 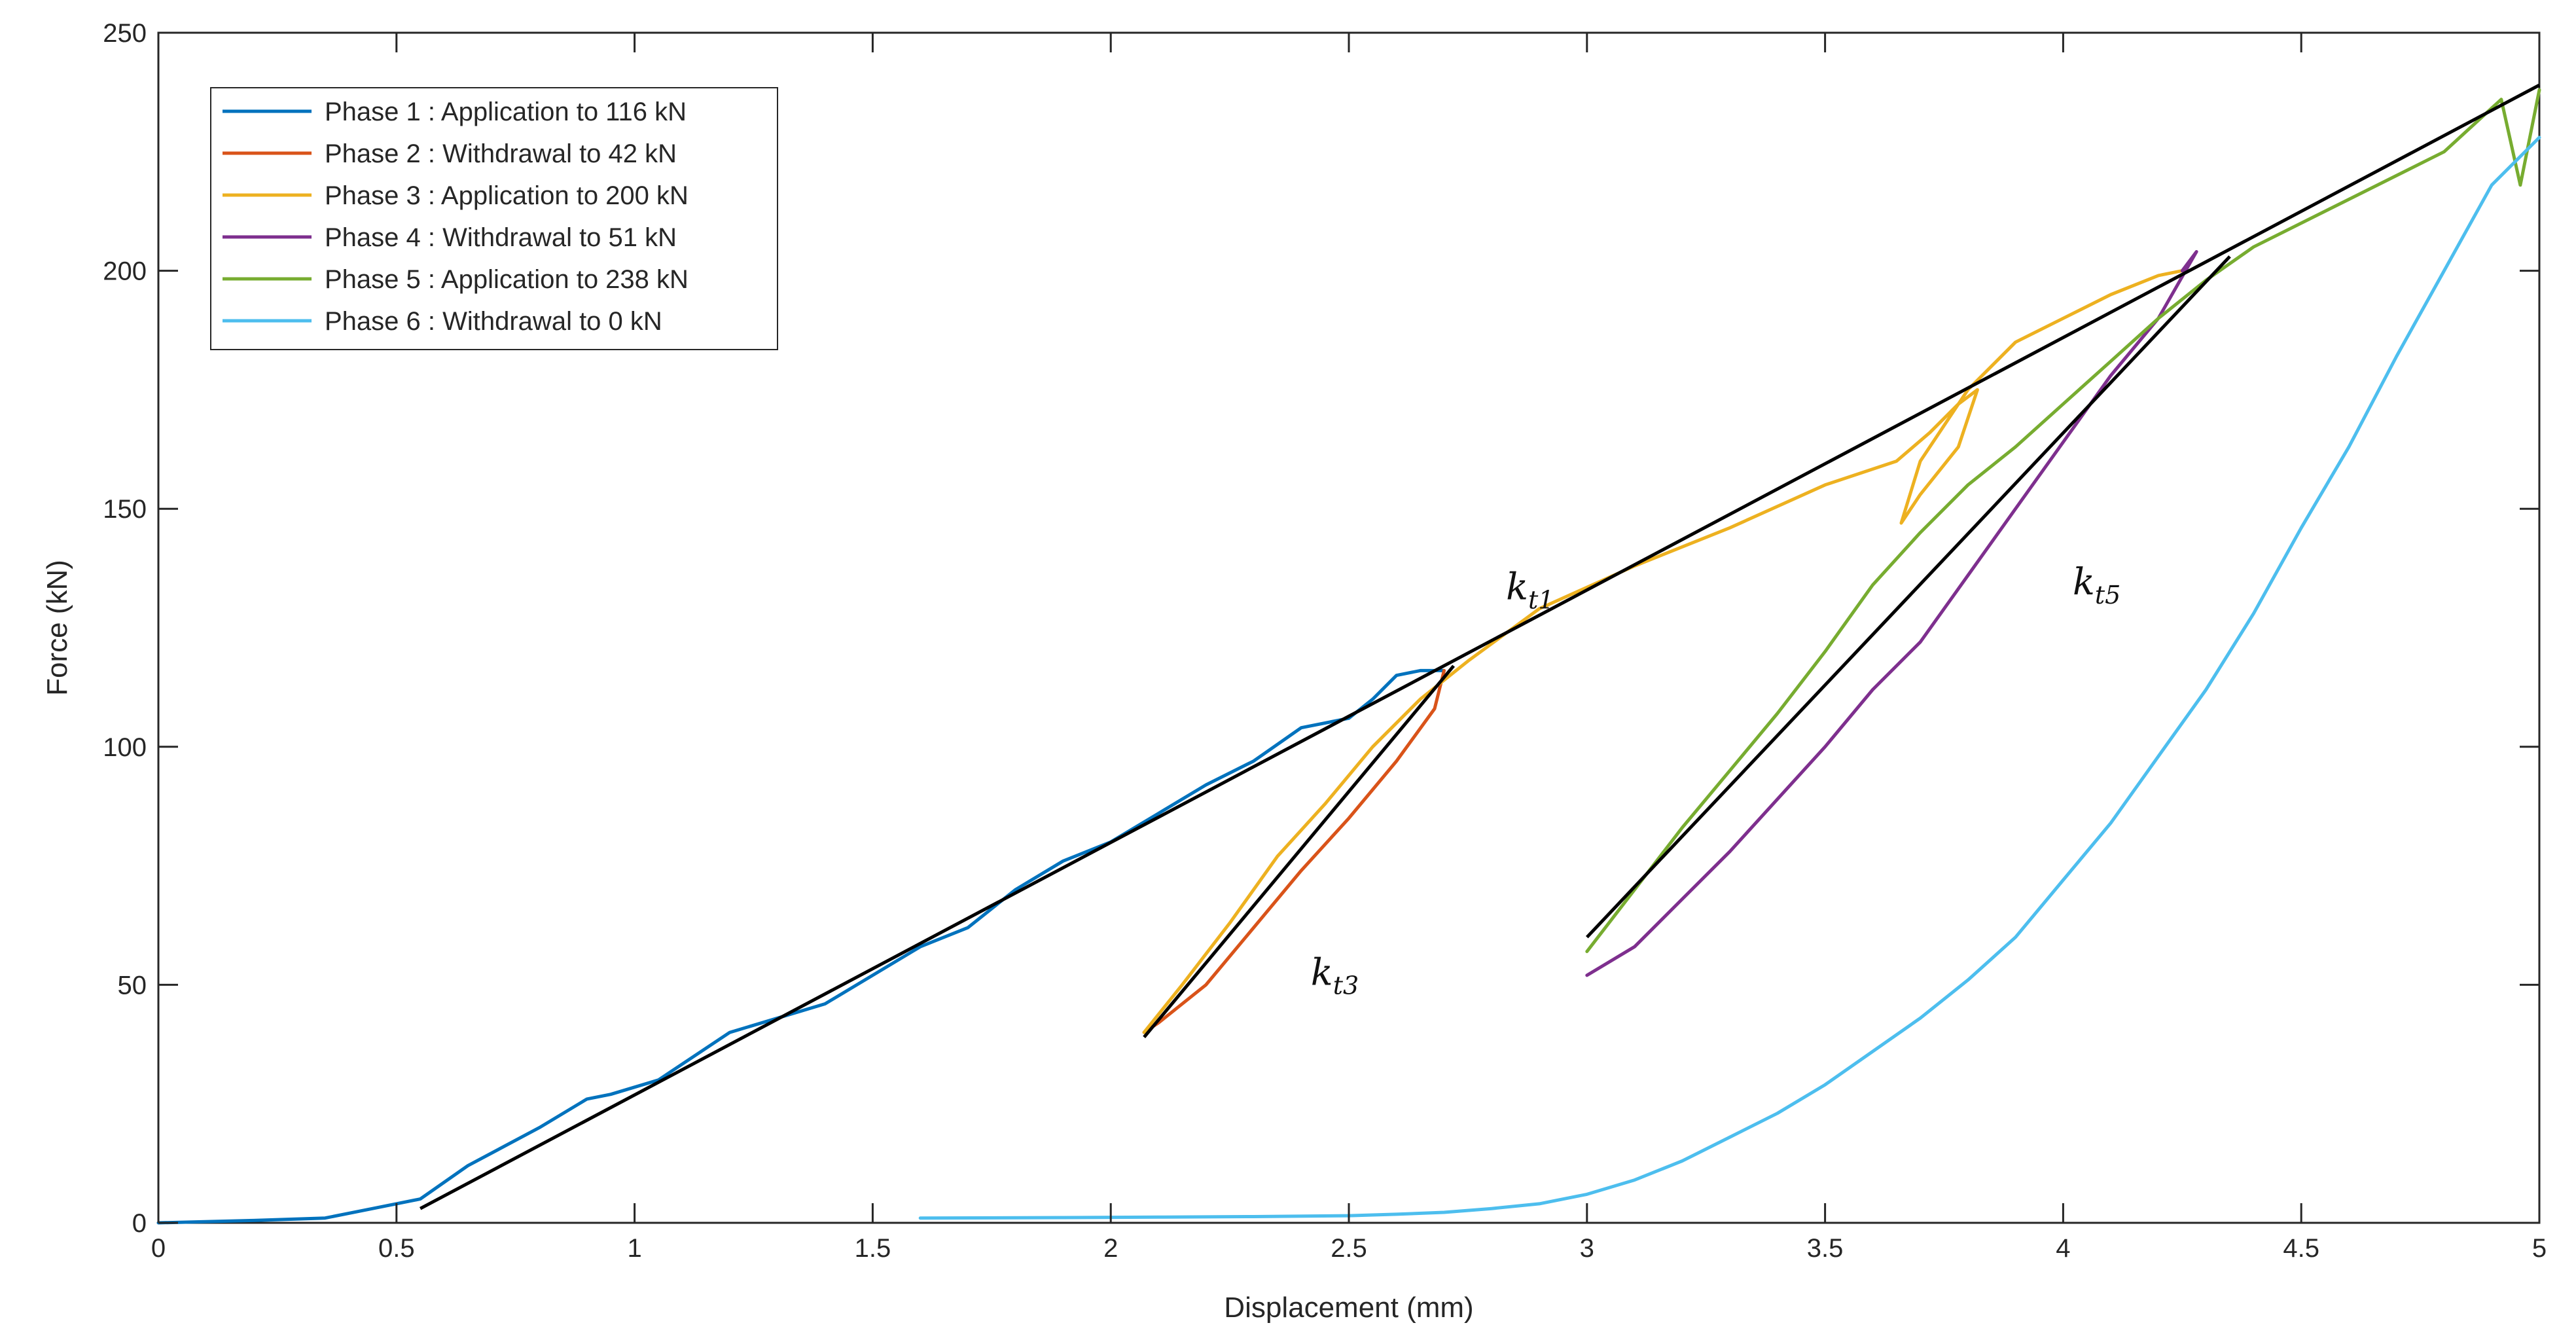 I want to click on y-tick-label: 250, so click(x=125, y=33).